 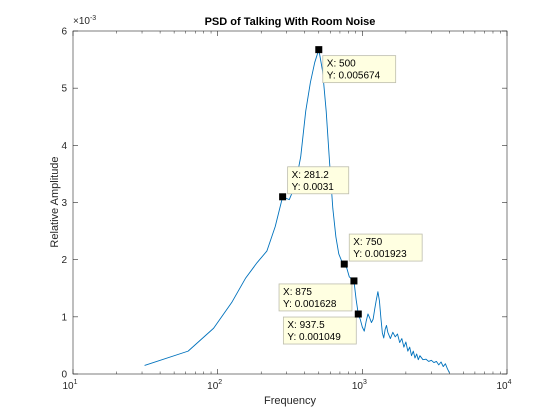 I want to click on y-tick-label: 6, so click(x=64, y=32).